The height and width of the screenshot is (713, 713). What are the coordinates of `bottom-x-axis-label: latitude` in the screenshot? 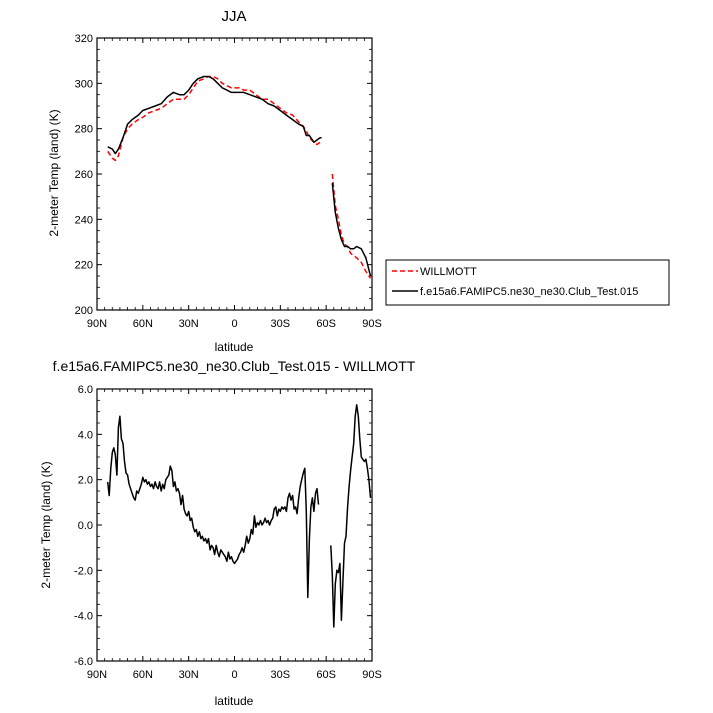 It's located at (234, 701).